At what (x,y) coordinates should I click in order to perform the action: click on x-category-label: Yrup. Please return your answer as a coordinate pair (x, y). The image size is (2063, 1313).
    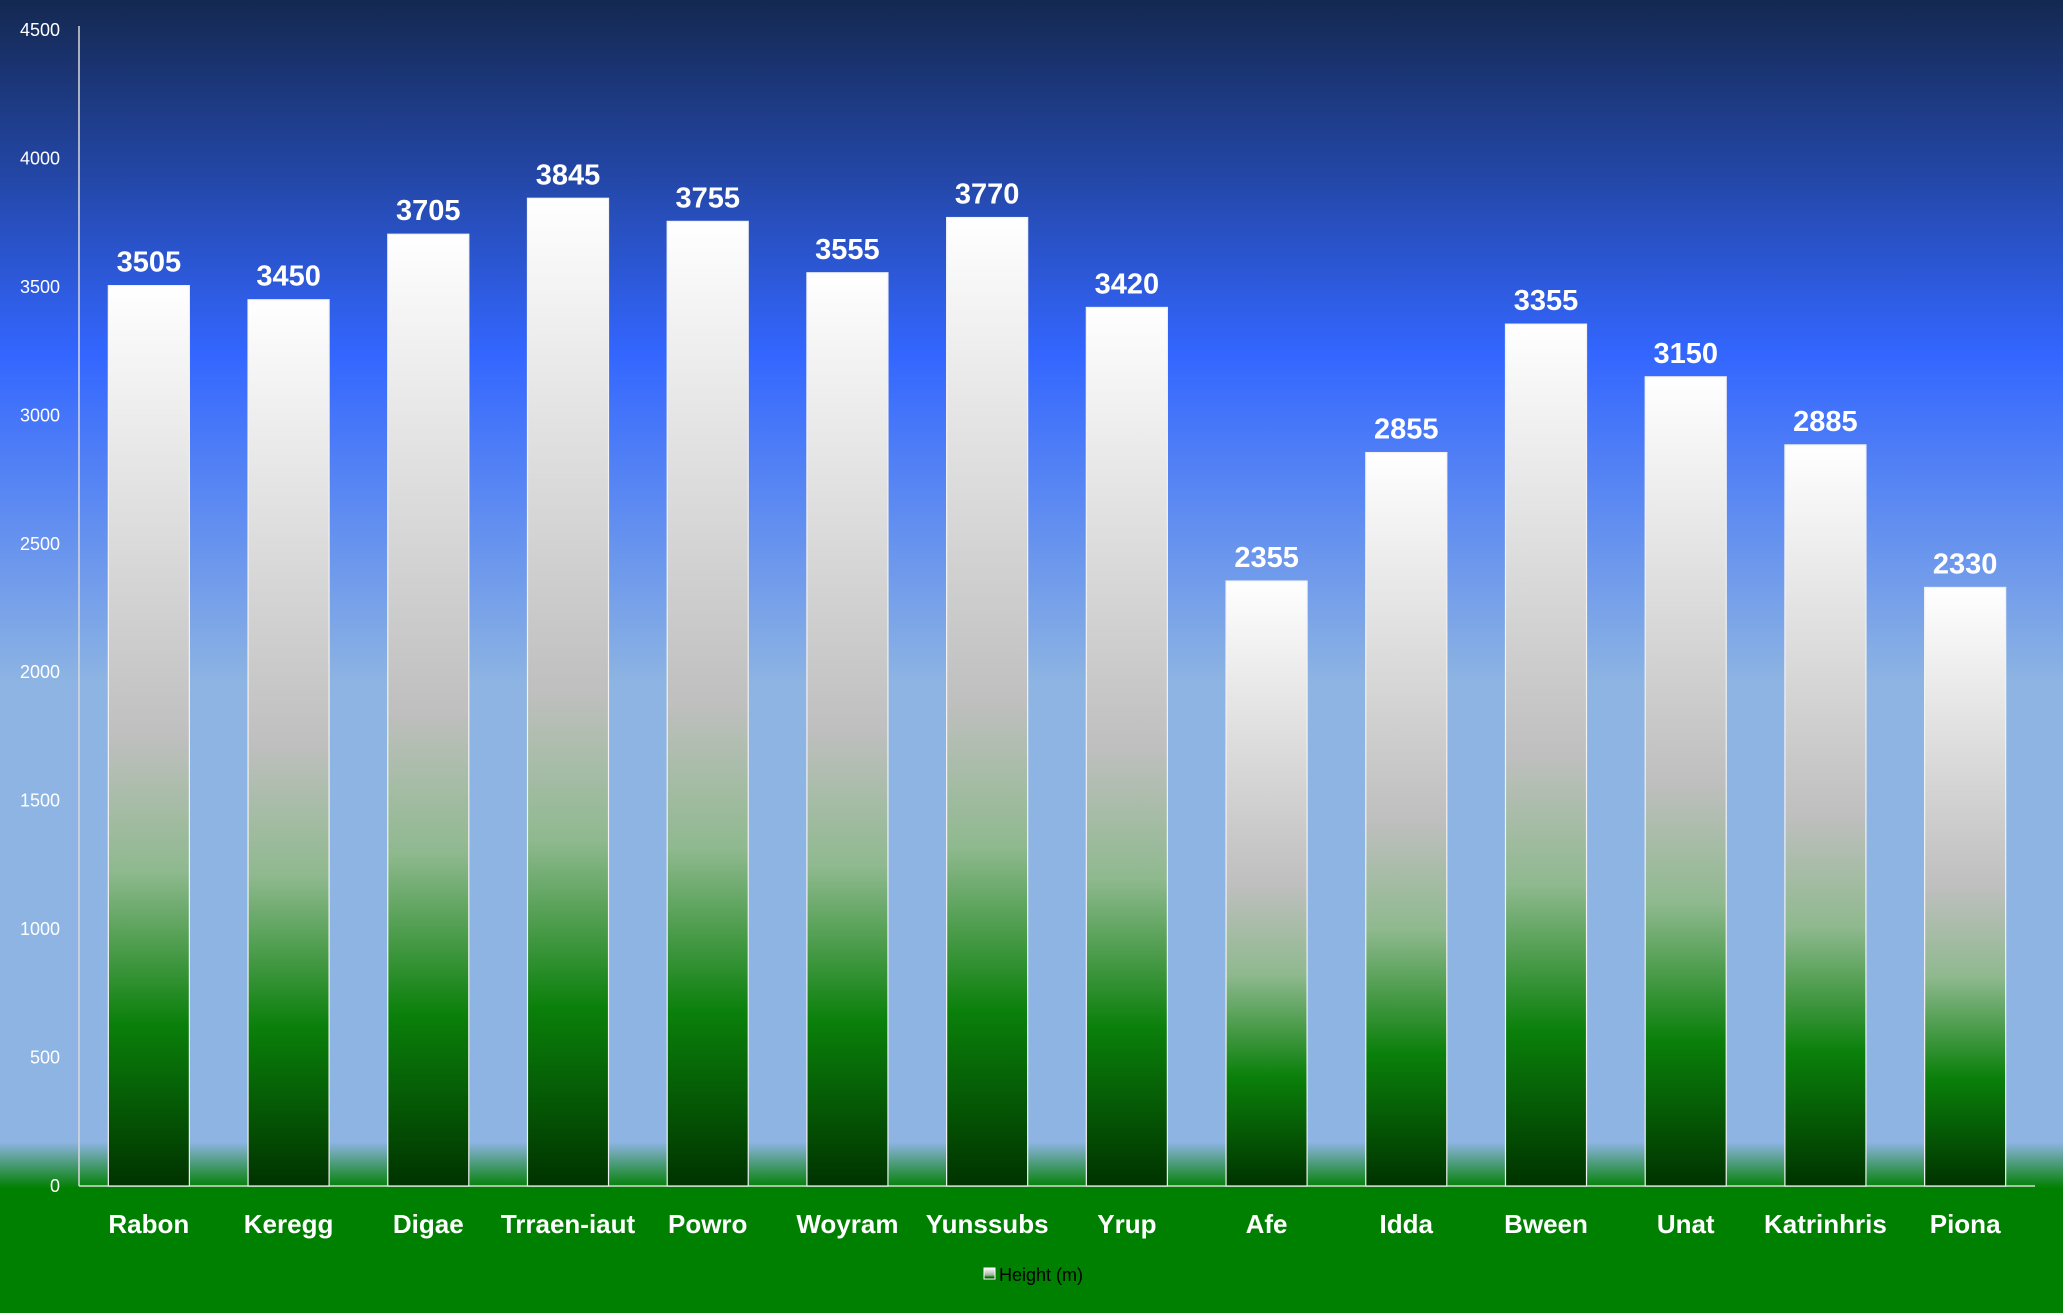
    Looking at the image, I should click on (1126, 1224).